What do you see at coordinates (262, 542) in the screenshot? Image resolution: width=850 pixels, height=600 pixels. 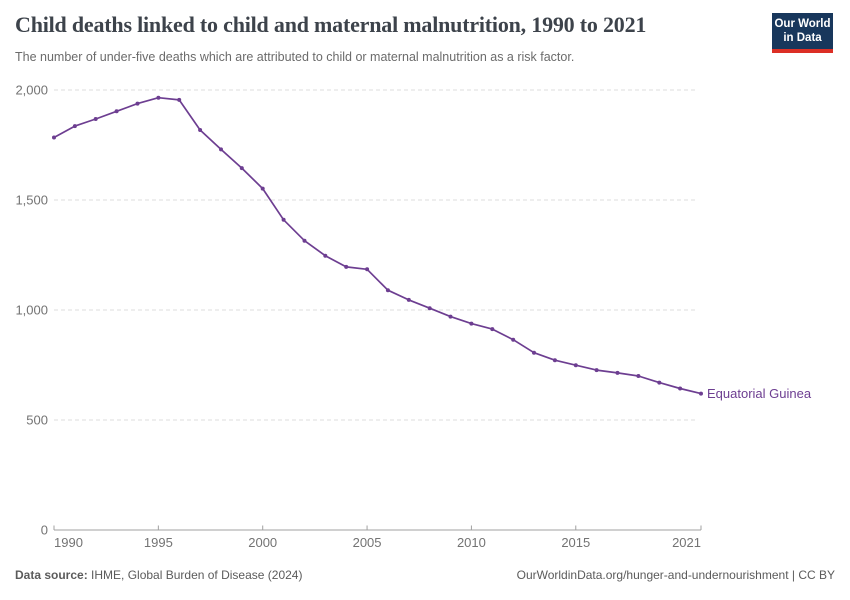 I see `x-tick-label: 2000` at bounding box center [262, 542].